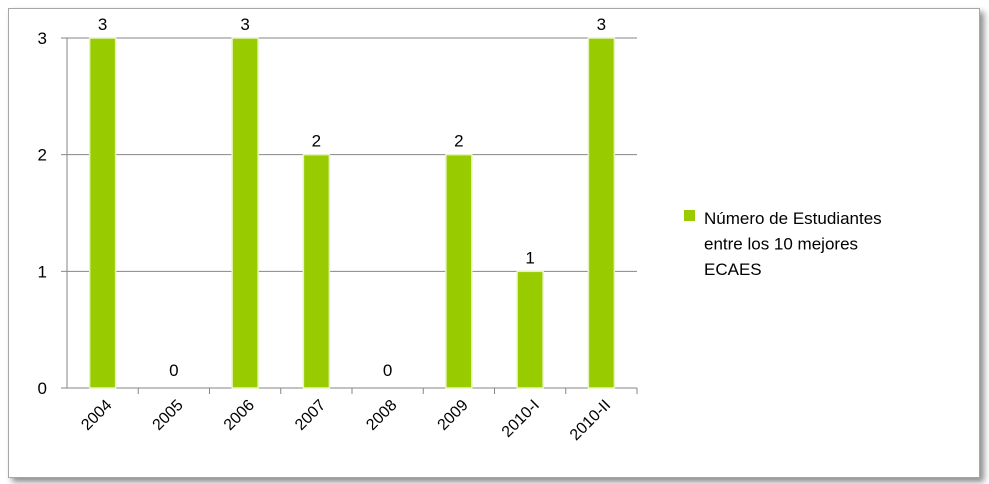 The height and width of the screenshot is (484, 989). Describe the element at coordinates (521, 419) in the screenshot. I see `x-tick-label-2010-I: 2010-I` at that location.